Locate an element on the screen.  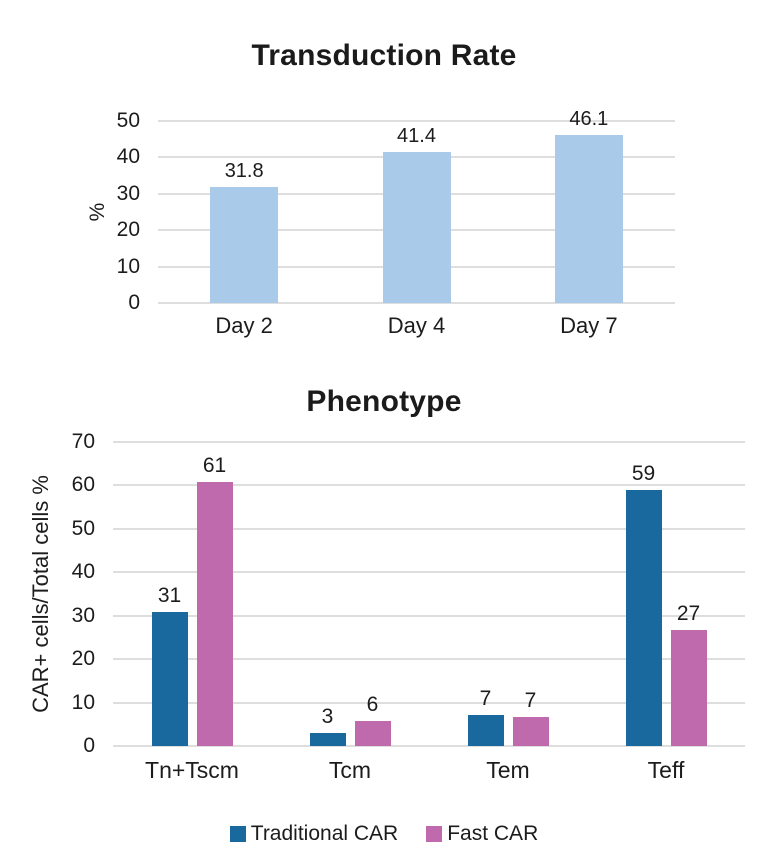
bar-traditional-car-tem is located at coordinates (485, 730).